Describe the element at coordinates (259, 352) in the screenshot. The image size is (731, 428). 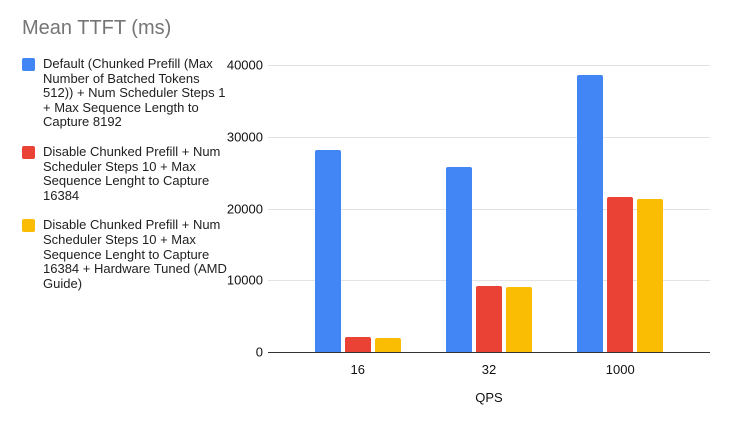
I see `y-axis-tick-label: 0` at that location.